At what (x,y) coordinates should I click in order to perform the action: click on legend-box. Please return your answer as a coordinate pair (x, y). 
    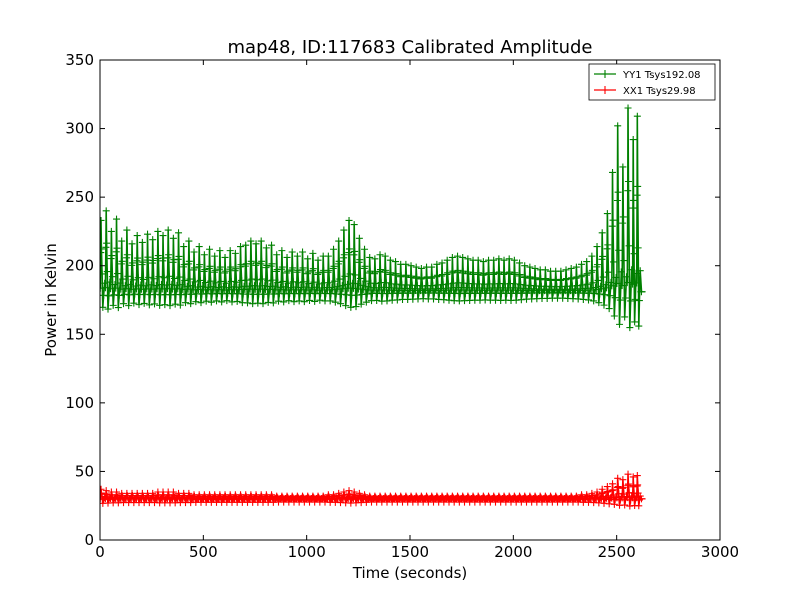
    Looking at the image, I should click on (652, 82).